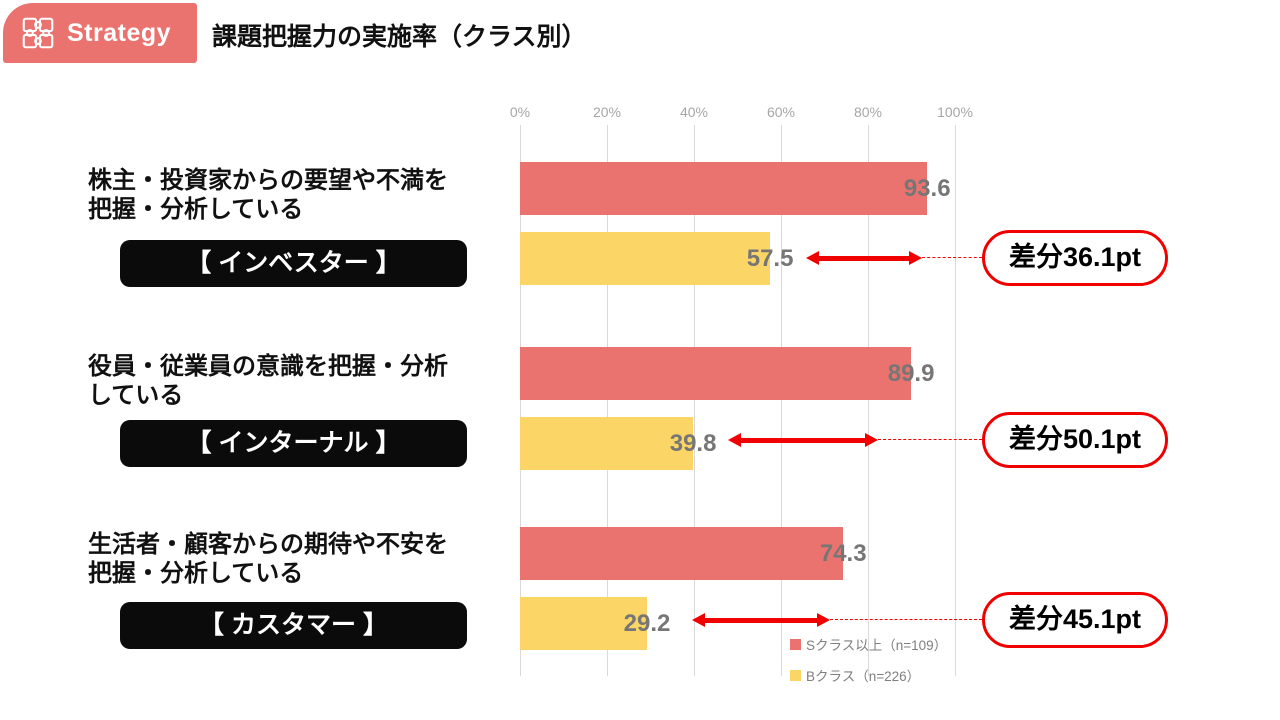 The height and width of the screenshot is (720, 1280). What do you see at coordinates (863, 676) in the screenshot?
I see `legend-label: Bクラス（n=226）` at bounding box center [863, 676].